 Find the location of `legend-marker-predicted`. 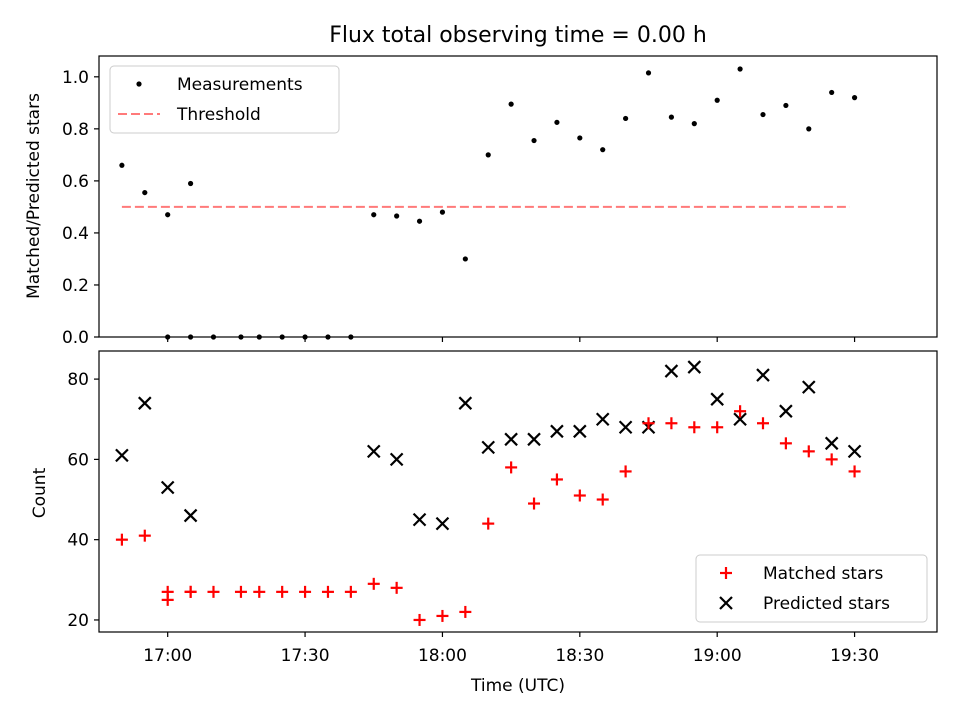

legend-marker-predicted is located at coordinates (726, 603).